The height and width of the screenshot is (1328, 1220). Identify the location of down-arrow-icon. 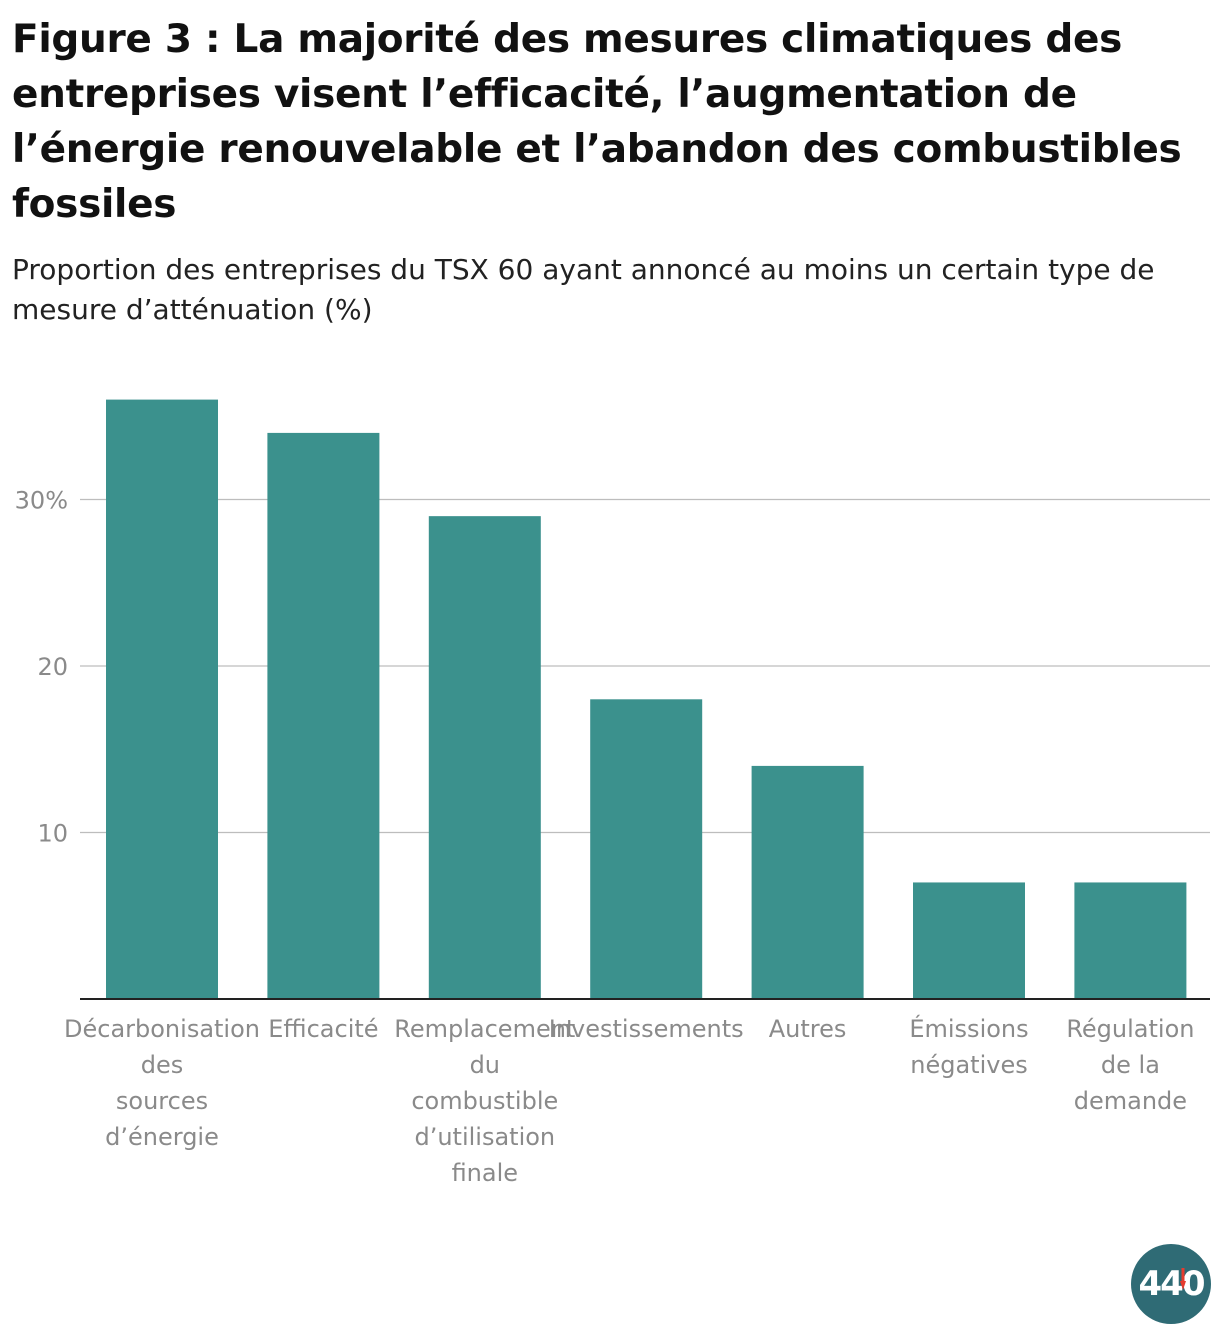
(1183, 1279).